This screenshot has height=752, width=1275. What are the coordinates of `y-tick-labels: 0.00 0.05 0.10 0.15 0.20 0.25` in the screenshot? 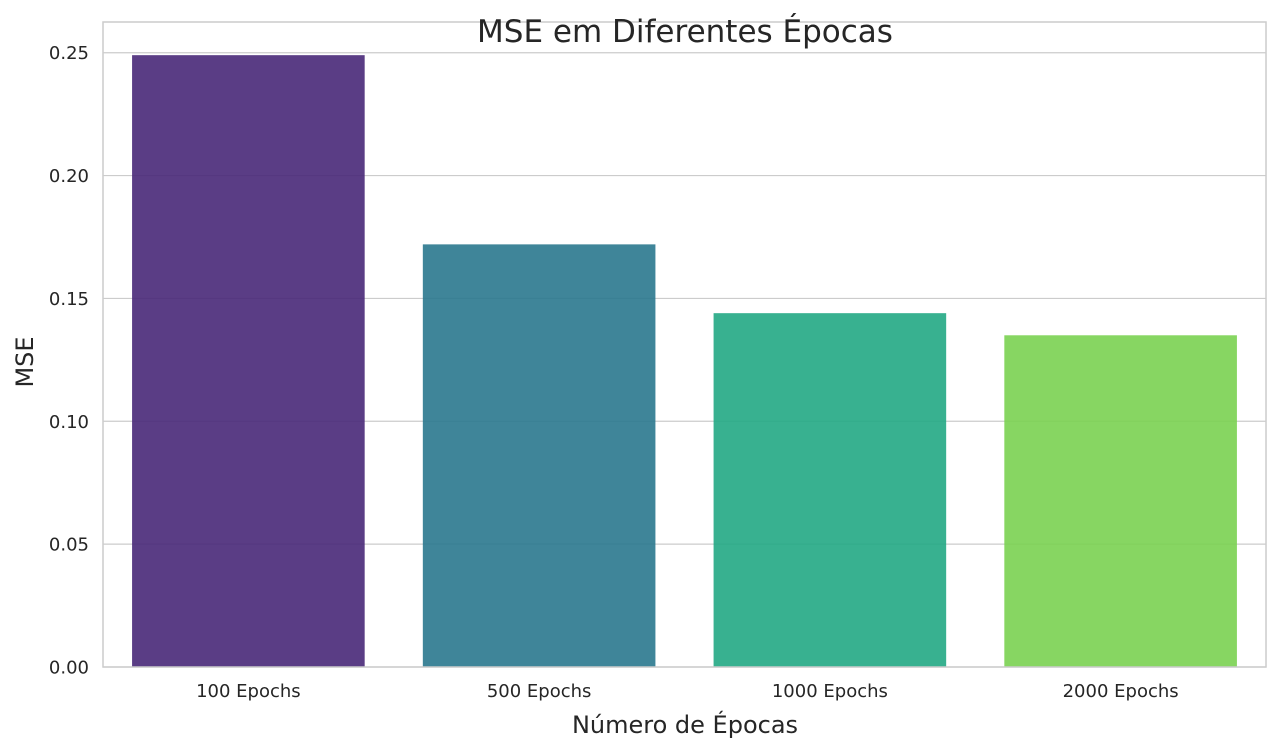 It's located at (69, 360).